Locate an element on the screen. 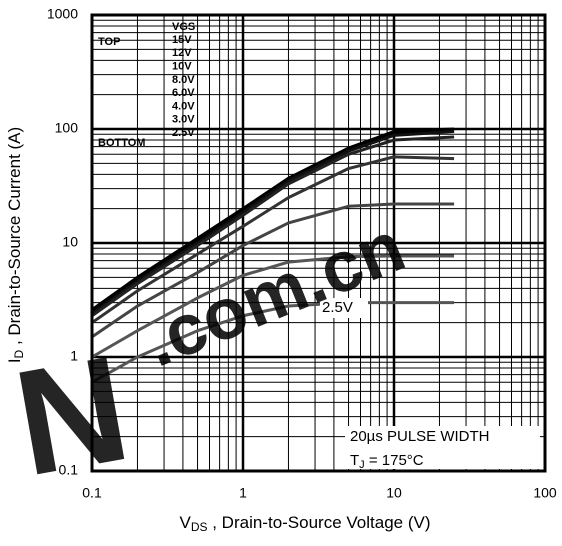 The image size is (562, 546). x-label-sub: DS is located at coordinates (199, 527).